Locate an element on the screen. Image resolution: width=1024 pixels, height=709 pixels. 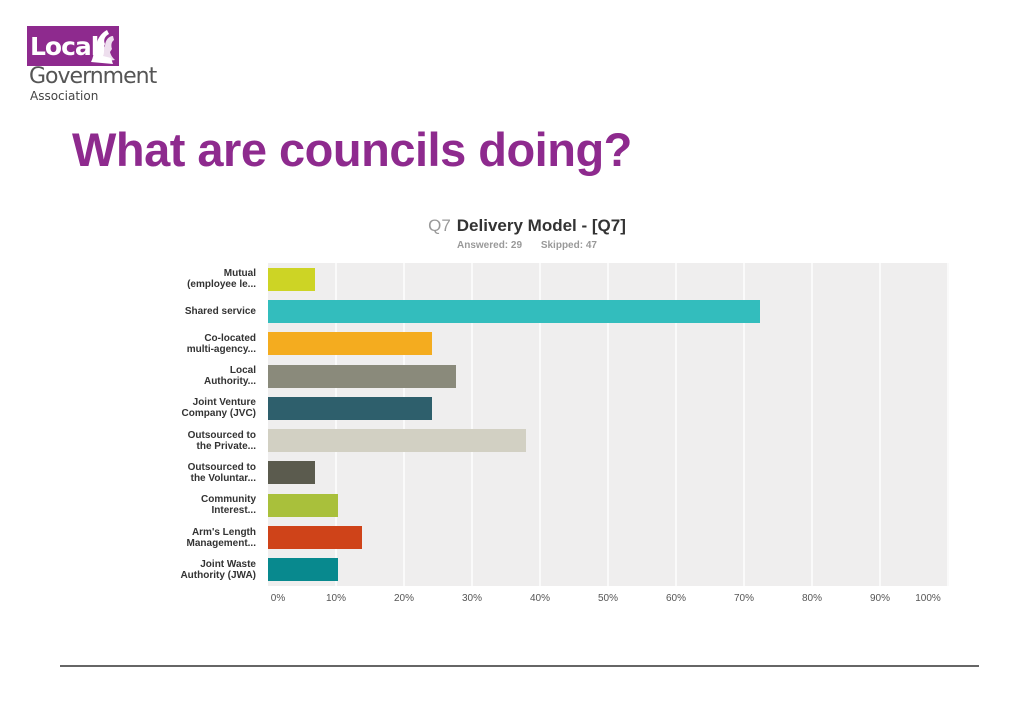
logo-text-government: Government is located at coordinates (93, 76).